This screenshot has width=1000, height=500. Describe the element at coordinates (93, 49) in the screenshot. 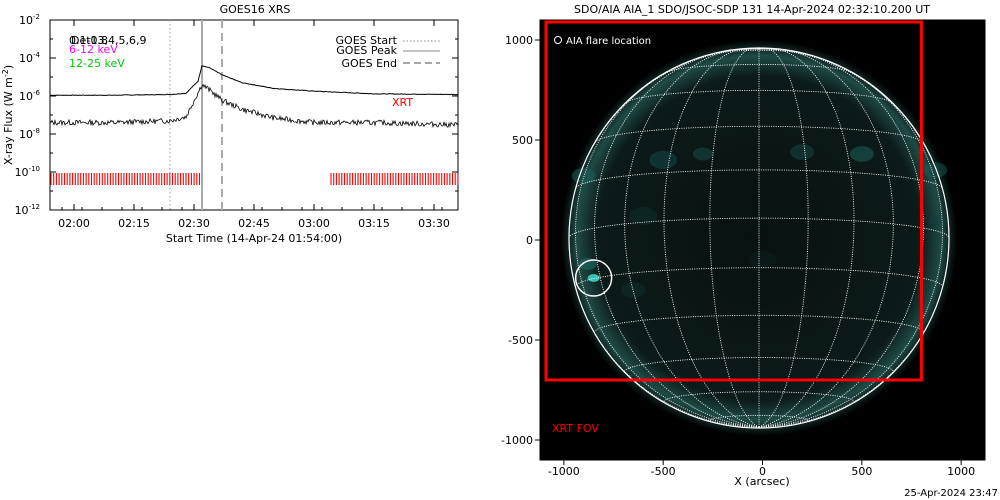

I see `band-6-12-label: 6-12 keV` at that location.